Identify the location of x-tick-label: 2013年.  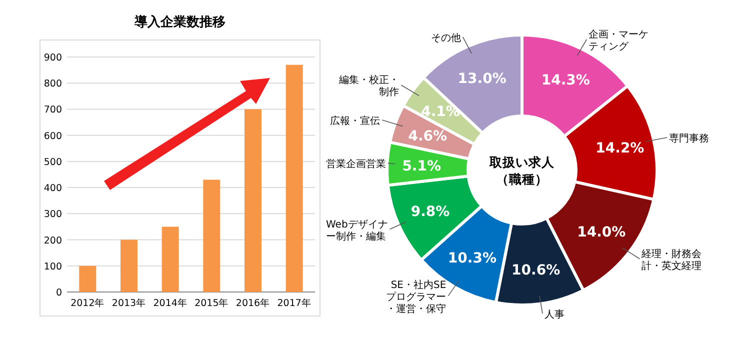
(129, 303).